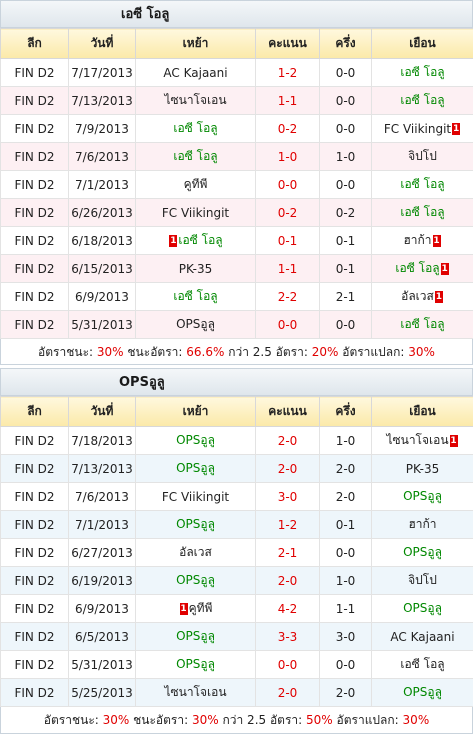 This screenshot has width=473, height=738. I want to click on away-team-cell: ฮาก้า 1, so click(422, 240).